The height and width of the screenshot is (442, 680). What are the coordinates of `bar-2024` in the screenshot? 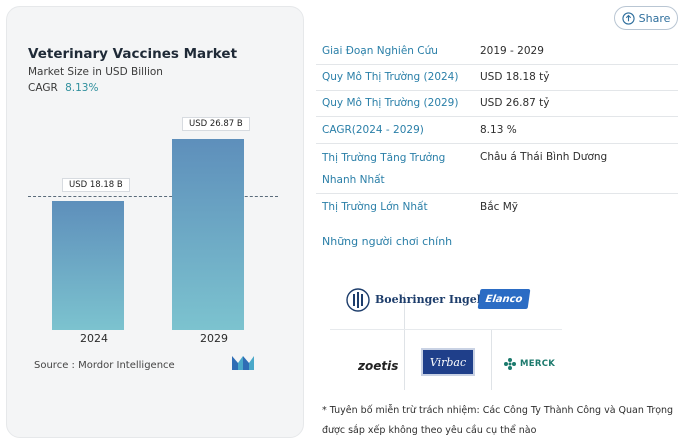 It's located at (88, 265).